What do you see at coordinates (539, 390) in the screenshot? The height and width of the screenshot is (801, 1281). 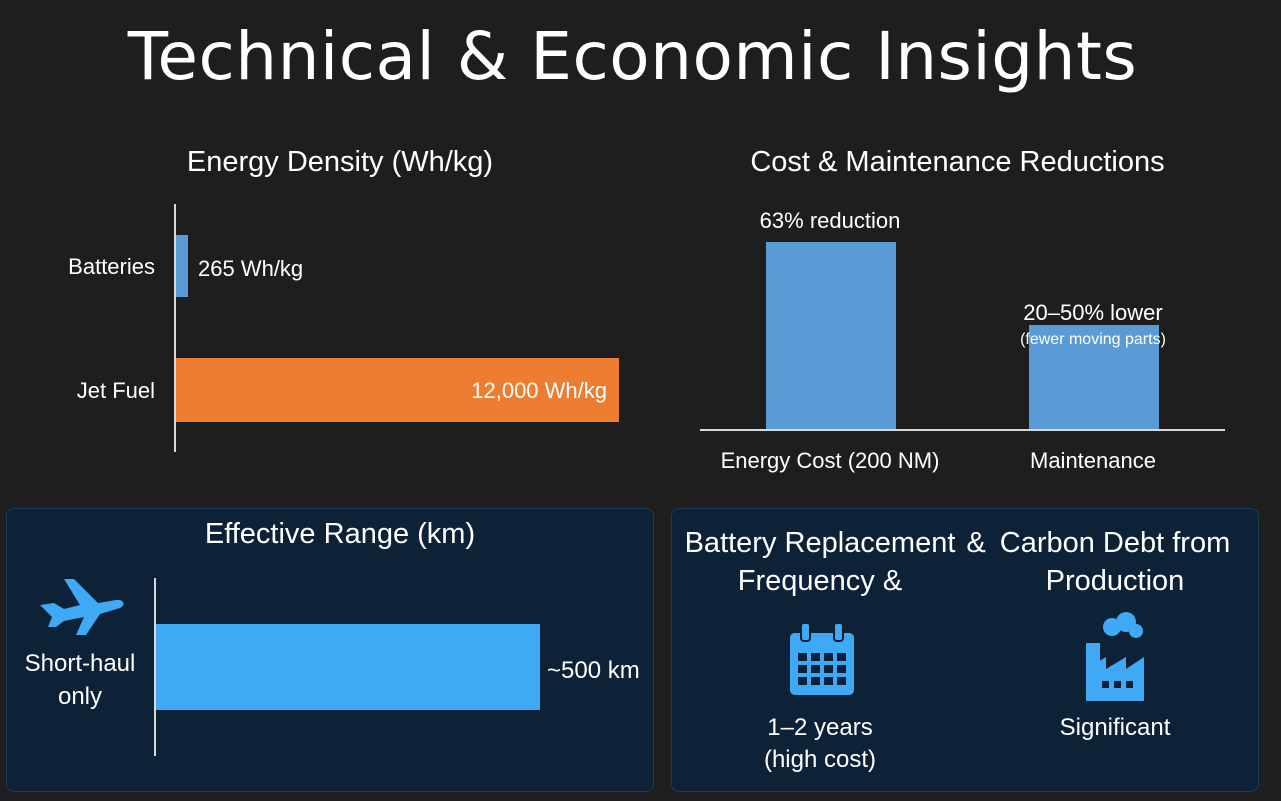 I see `energy-density-label-jet-fuel: 12,000 Wh/kg` at bounding box center [539, 390].